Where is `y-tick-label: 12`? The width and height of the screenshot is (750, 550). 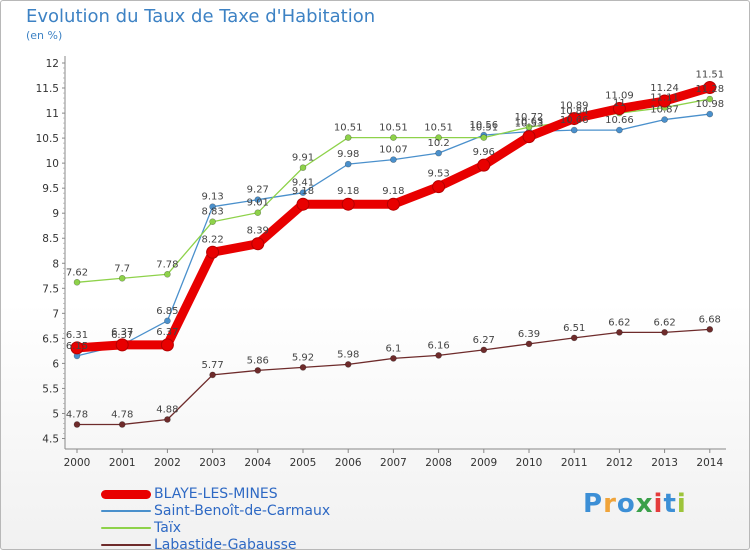 y-tick-label: 12 is located at coordinates (52, 64).